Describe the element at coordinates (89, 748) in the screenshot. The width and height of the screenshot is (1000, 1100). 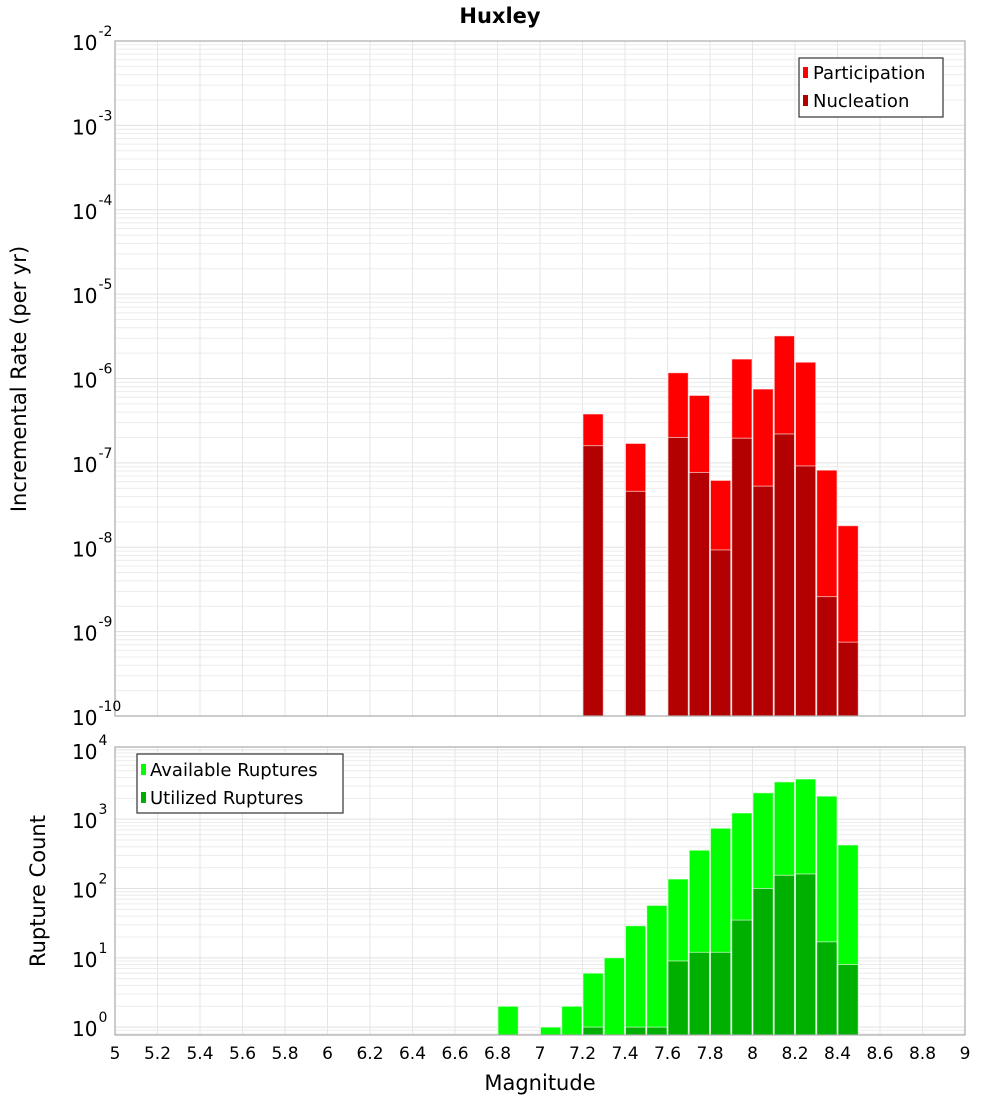
I see `bottom-y-tick-label: 10⁴` at that location.